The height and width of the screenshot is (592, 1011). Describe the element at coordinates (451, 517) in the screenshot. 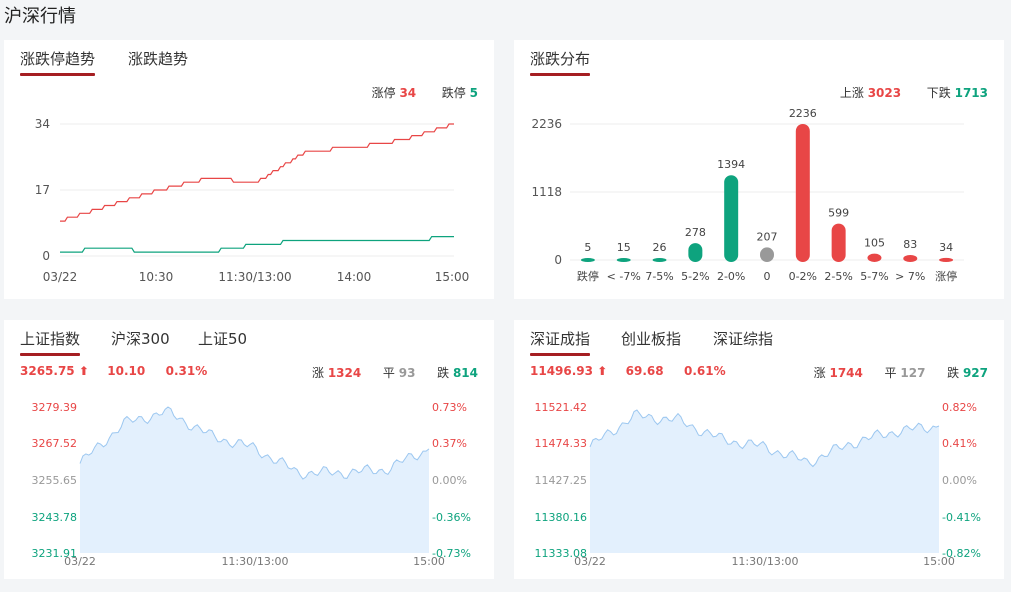

I see `y-tick-right: -0.36%` at that location.